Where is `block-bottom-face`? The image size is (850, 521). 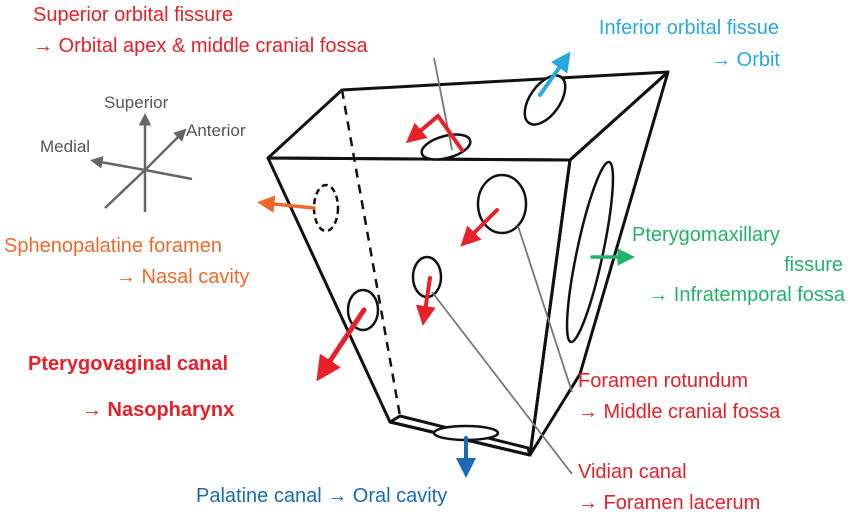
block-bottom-face is located at coordinates (460, 435).